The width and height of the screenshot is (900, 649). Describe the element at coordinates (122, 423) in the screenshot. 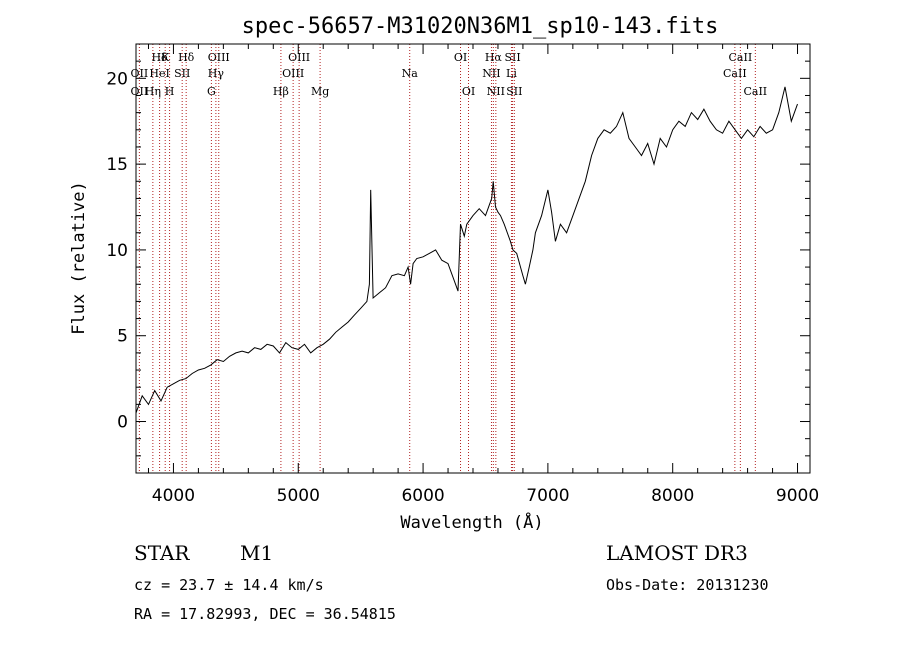

I see `y-tick-label: 0` at that location.